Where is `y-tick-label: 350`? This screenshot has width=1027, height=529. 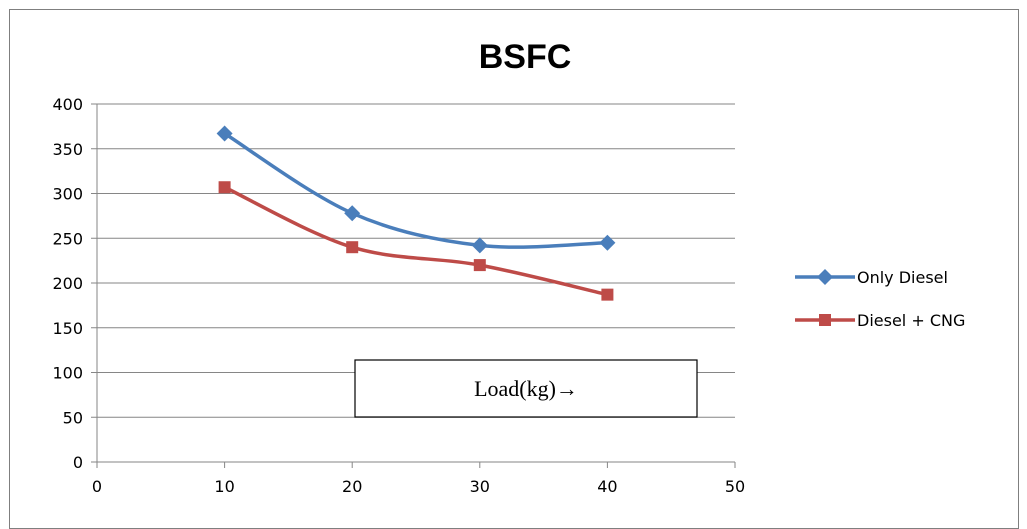 y-tick-label: 350 is located at coordinates (67, 149).